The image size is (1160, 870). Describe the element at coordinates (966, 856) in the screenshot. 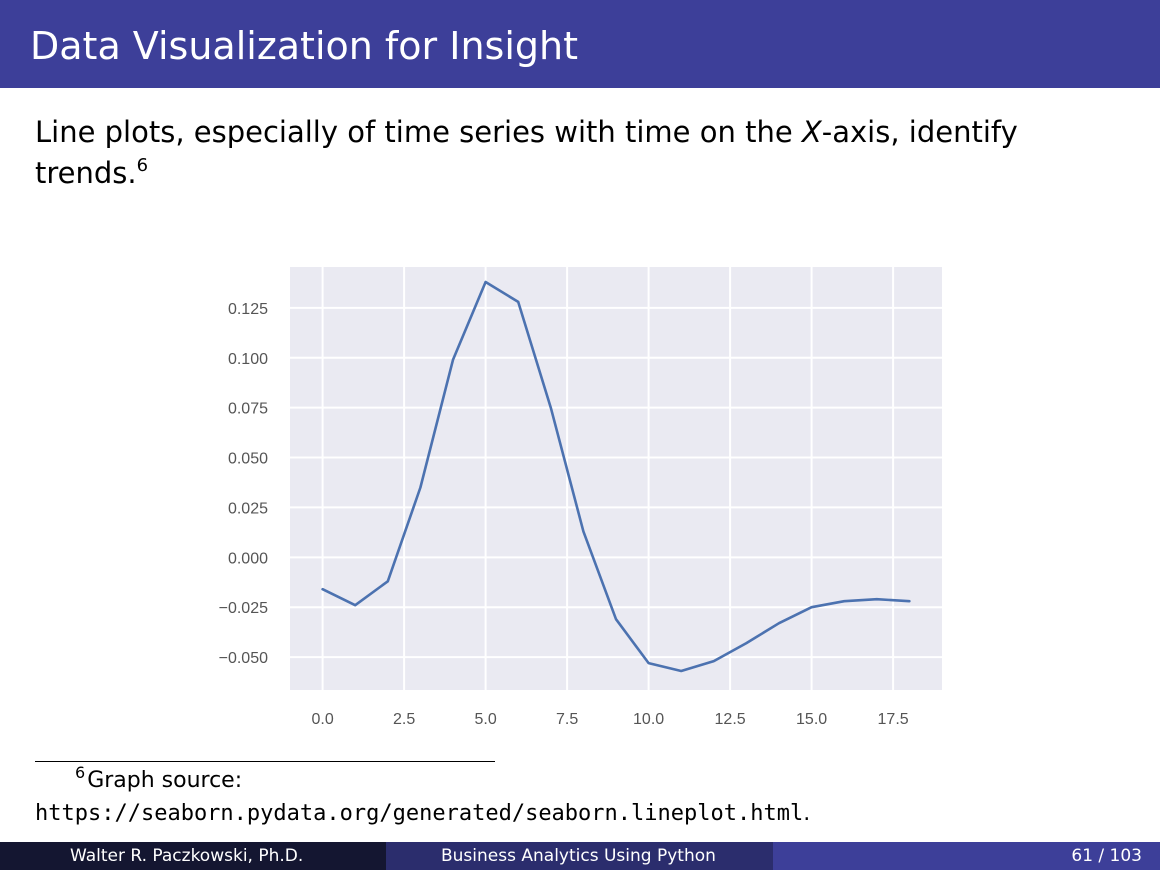

I see `footer-page-segment: 61 / 103` at that location.